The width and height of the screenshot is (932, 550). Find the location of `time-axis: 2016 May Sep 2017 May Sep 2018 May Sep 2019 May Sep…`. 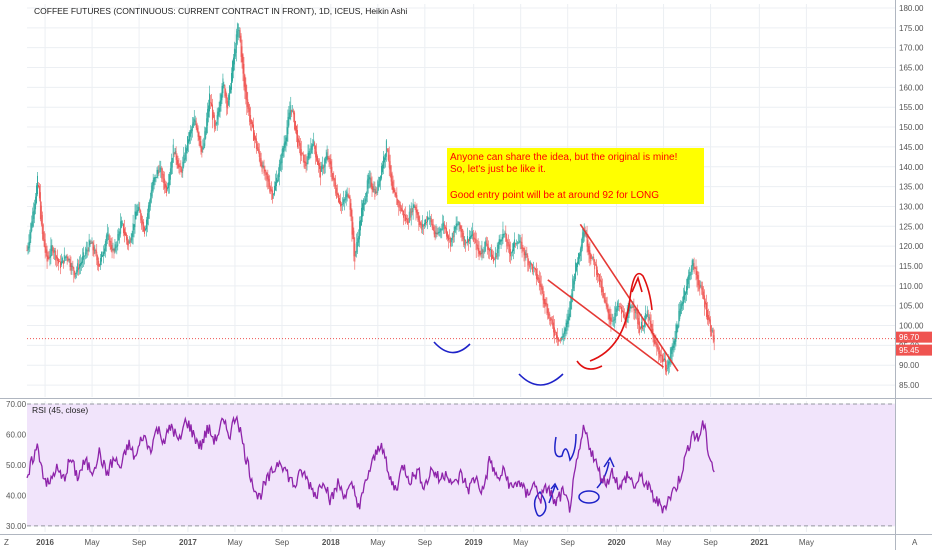

time-axis: 2016 May Sep 2017 May Sep 2018 May Sep 2019 May Sep… is located at coordinates (425, 542).